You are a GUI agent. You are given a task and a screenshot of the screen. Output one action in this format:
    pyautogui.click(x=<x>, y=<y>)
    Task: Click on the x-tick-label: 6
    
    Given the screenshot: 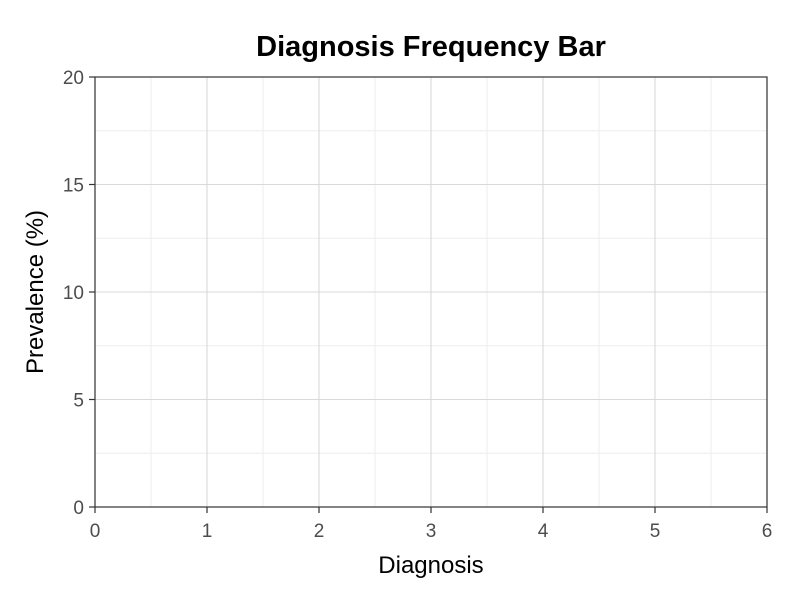 What is the action you would take?
    pyautogui.click(x=767, y=531)
    